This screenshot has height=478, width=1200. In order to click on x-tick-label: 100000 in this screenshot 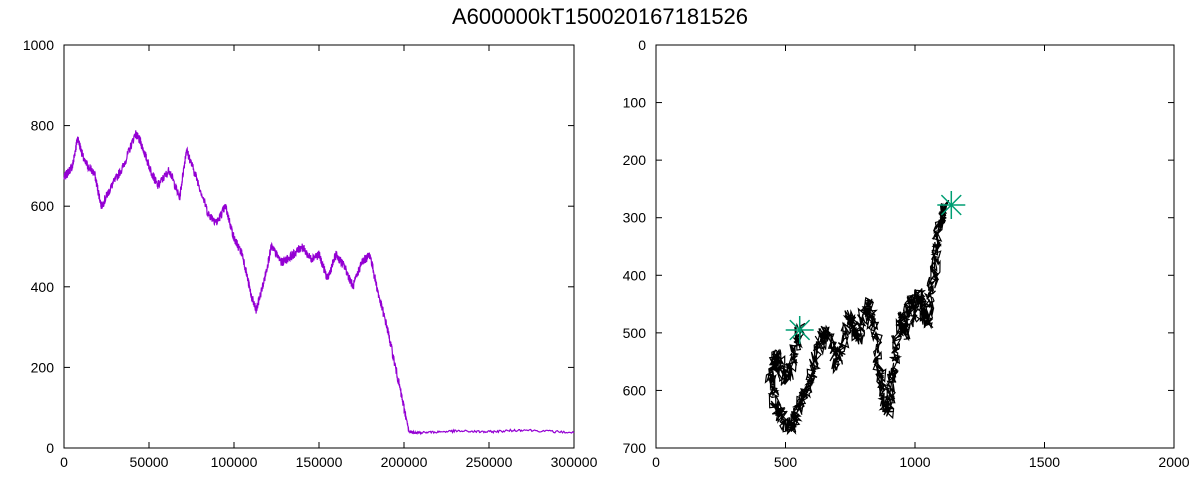, I will do `click(234, 462)`.